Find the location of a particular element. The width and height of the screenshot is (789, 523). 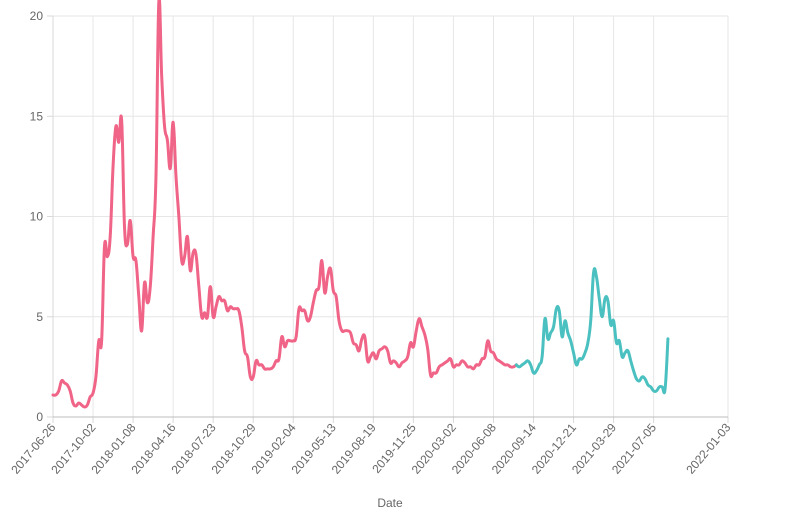

y-tick-label: 20 is located at coordinates (37, 16).